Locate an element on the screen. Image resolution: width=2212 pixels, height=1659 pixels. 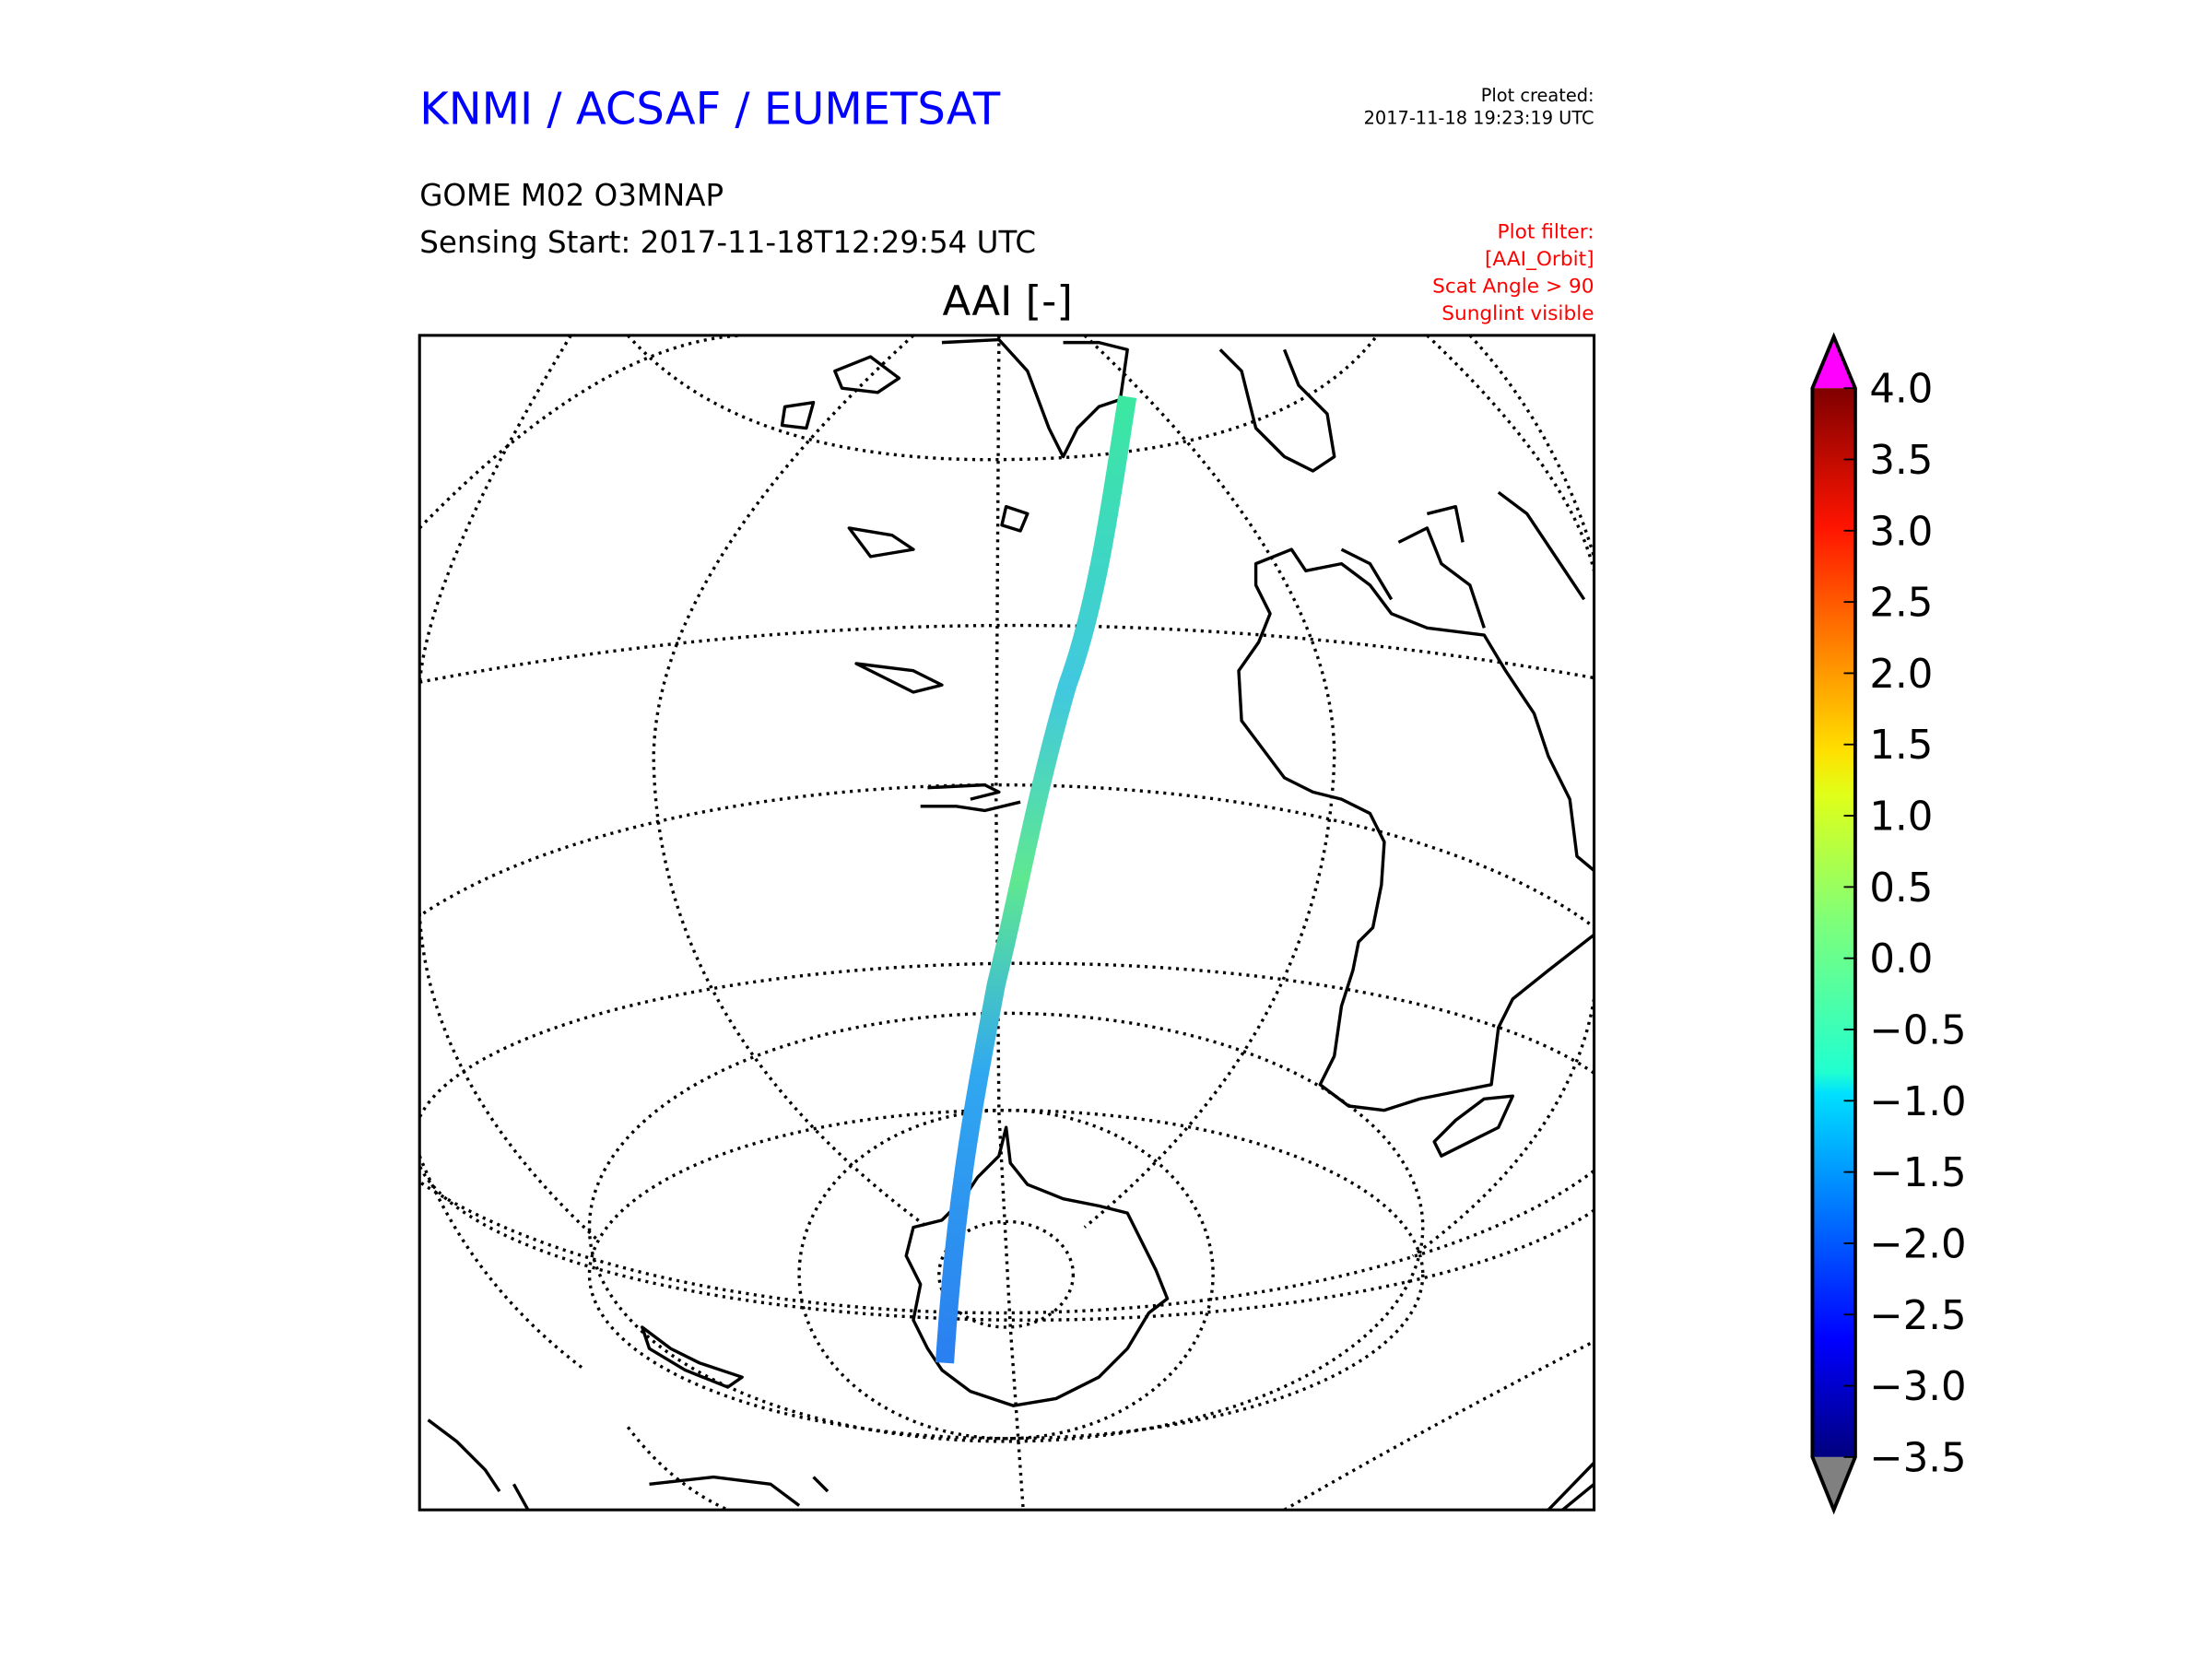
coast-caribbean is located at coordinates (970, 797).